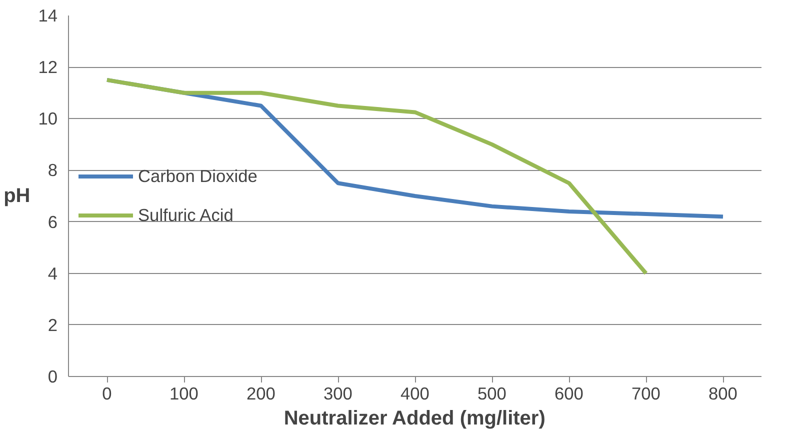  I want to click on x-tick-label: 800, so click(723, 394).